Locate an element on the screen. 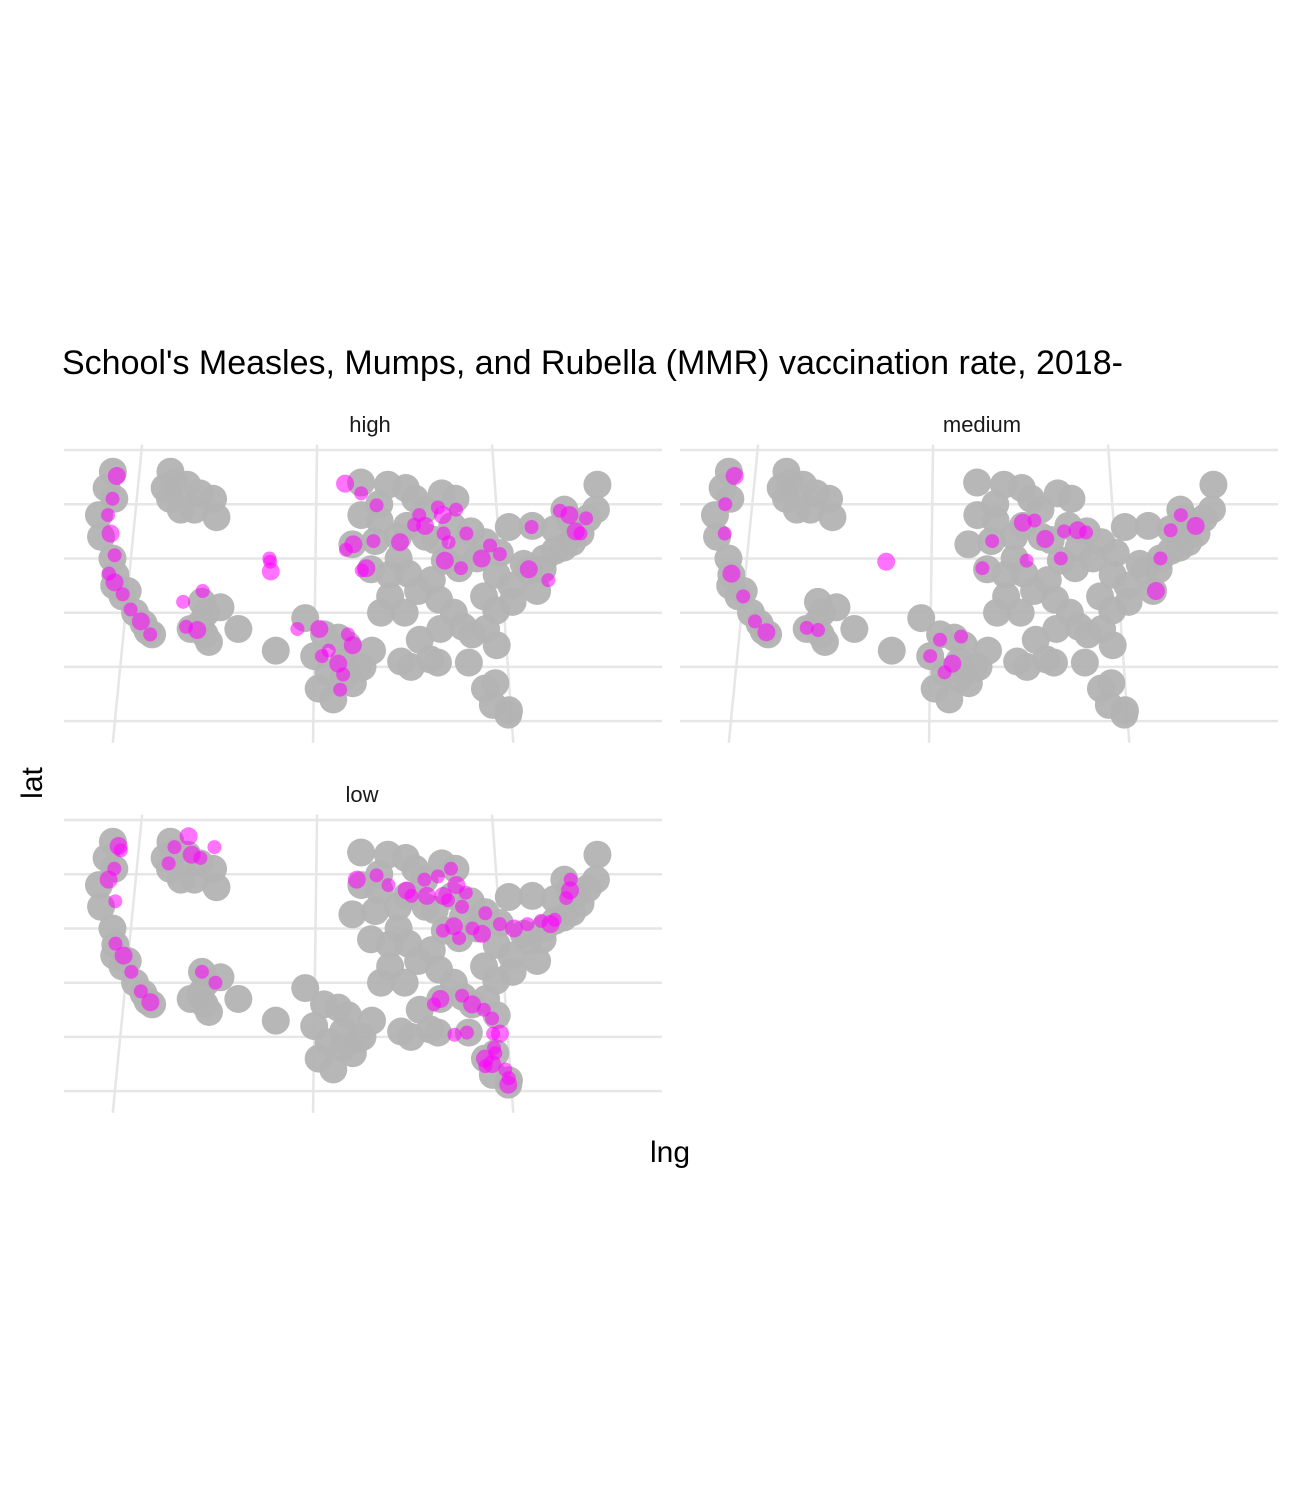  background-points is located at coordinates (348, 593).